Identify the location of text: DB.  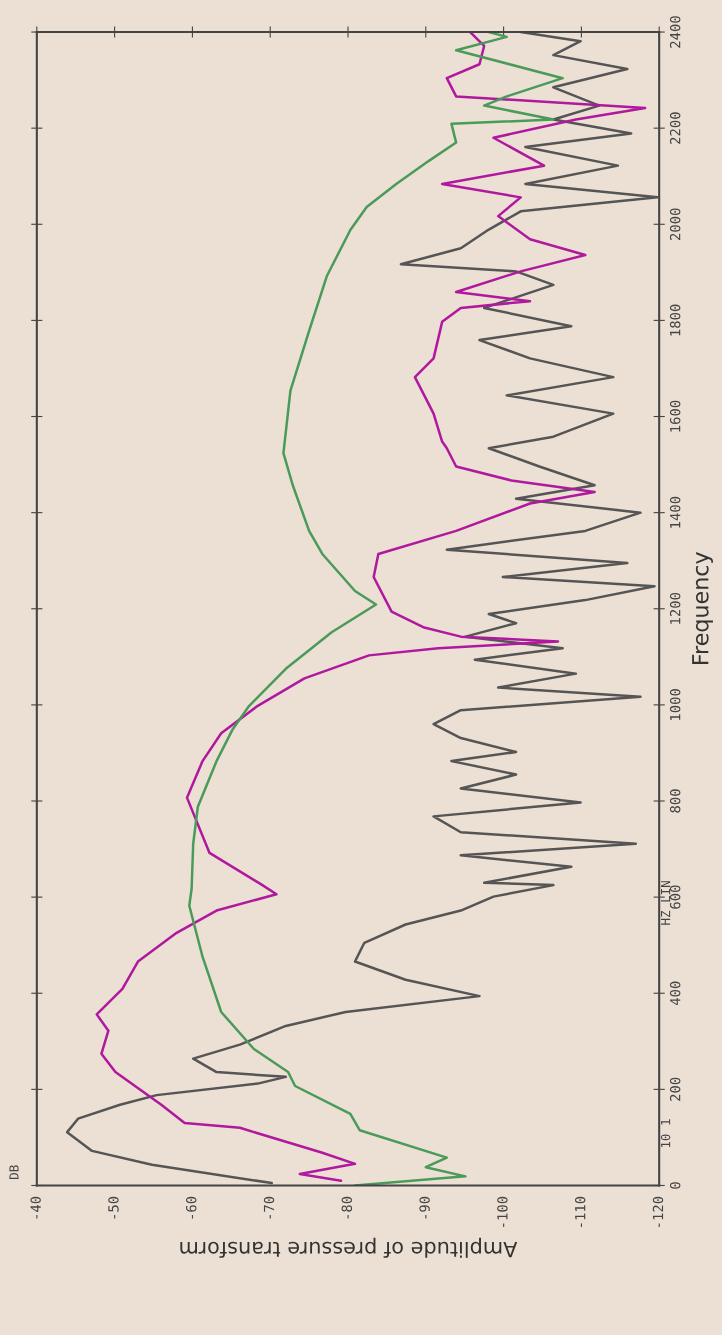
(14, 1172).